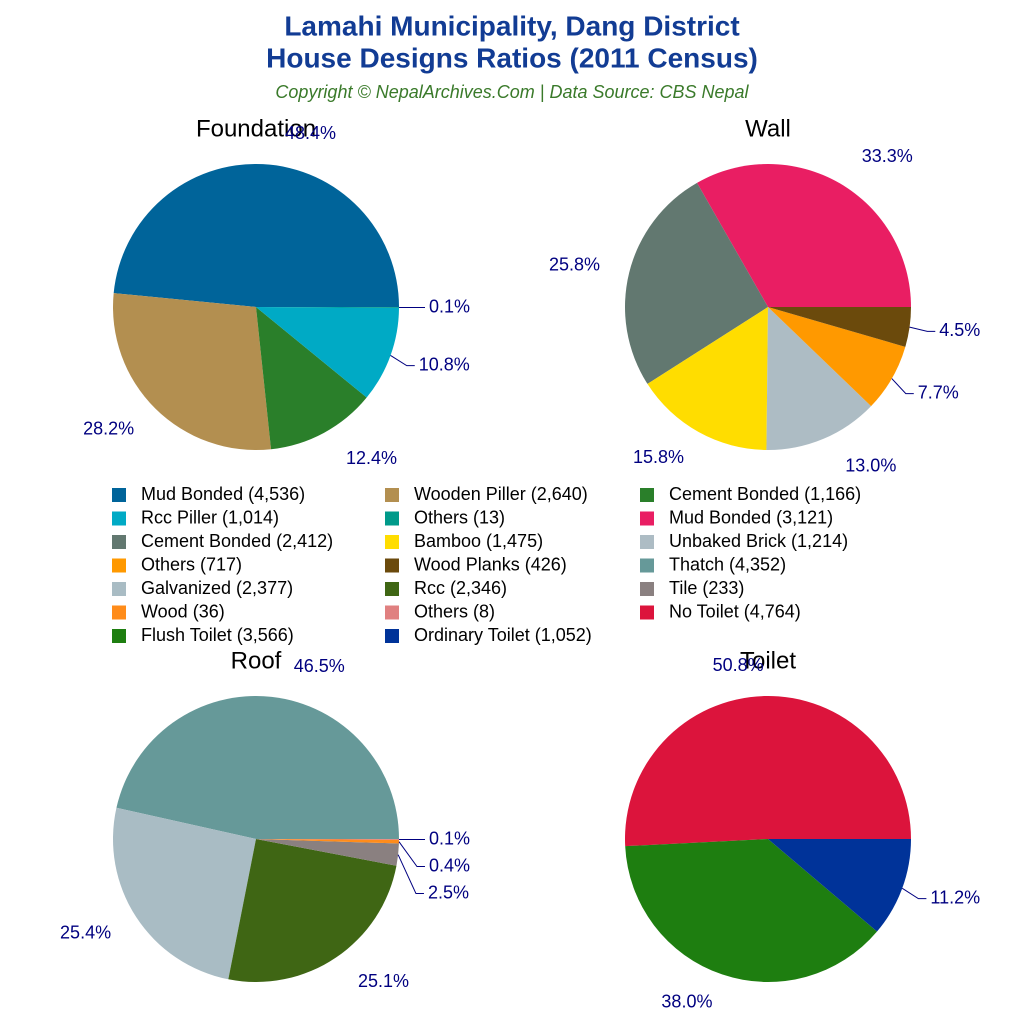 Image resolution: width=1024 pixels, height=1024 pixels. Describe the element at coordinates (959, 330) in the screenshot. I see `data-label: 4.5%` at that location.